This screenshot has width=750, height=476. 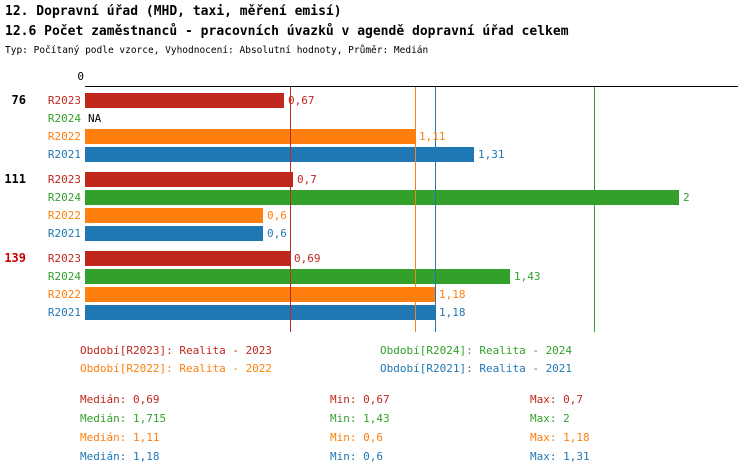 I want to click on bar-value-label: 2, so click(x=686, y=197).